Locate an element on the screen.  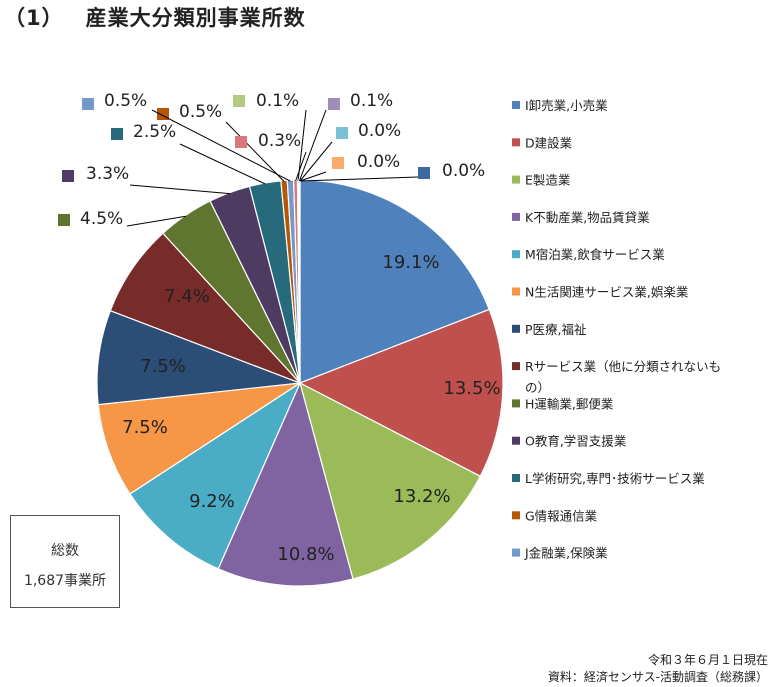
total-label: 総数 is located at coordinates (65, 551).